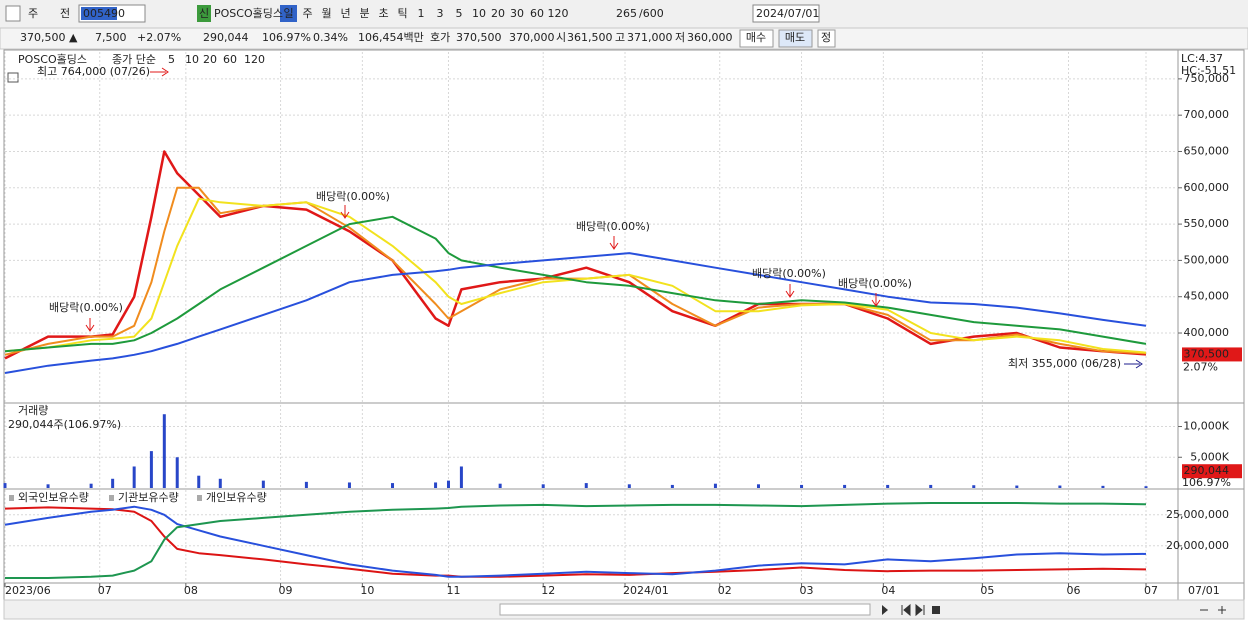  What do you see at coordinates (453, 590) in the screenshot?
I see `x-tick-label: 11` at bounding box center [453, 590].